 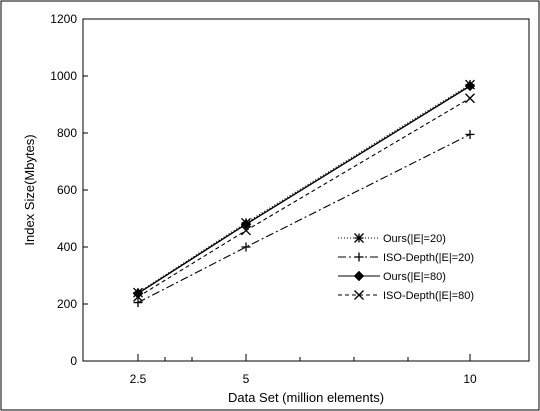 What do you see at coordinates (67, 247) in the screenshot?
I see `y-tick-label: 400` at bounding box center [67, 247].